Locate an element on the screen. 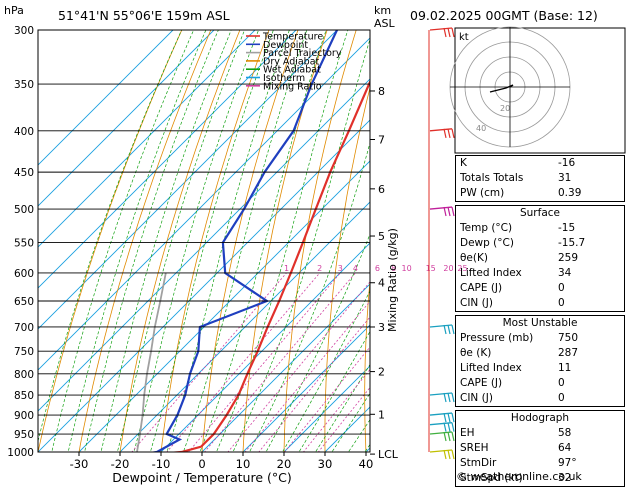 Image resolution: width=629 pixels, height=490 pixels. mixing-ratio-label: 3 is located at coordinates (340, 268).